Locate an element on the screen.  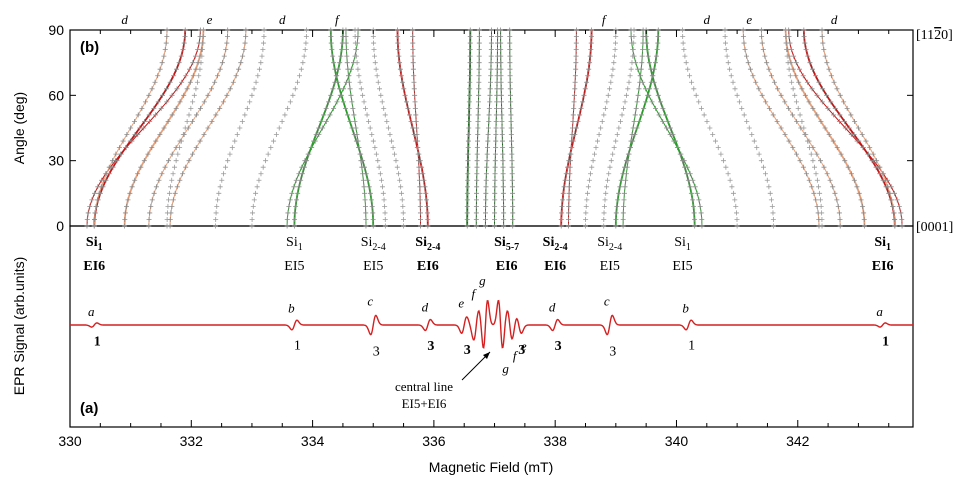
curve-letter-e: e is located at coordinates (749, 19).